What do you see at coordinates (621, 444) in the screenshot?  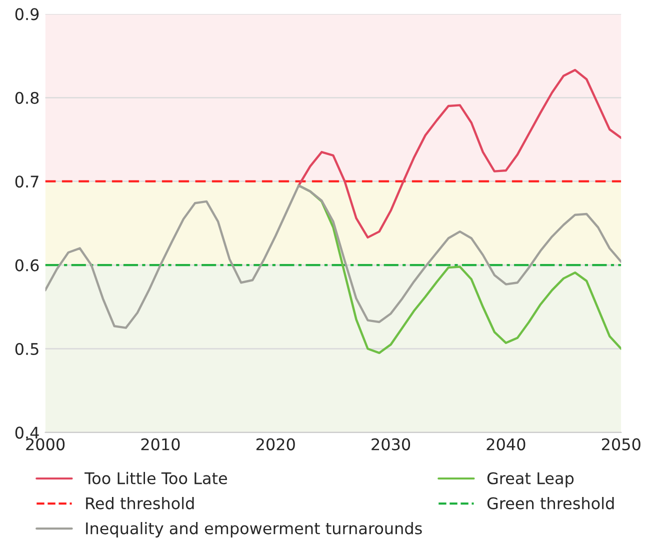 I see `x-tick-label: 2050` at bounding box center [621, 444].